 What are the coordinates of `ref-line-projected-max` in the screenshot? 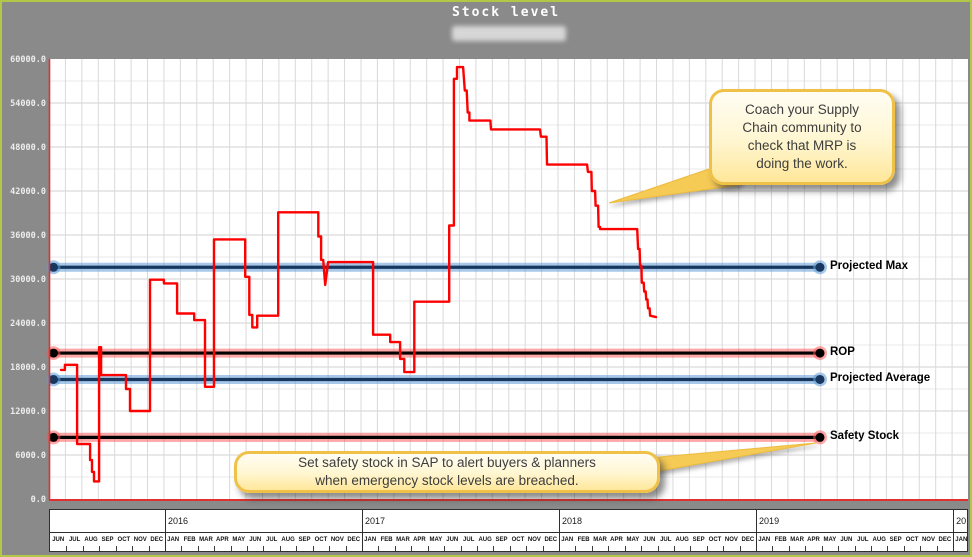 It's located at (436, 267).